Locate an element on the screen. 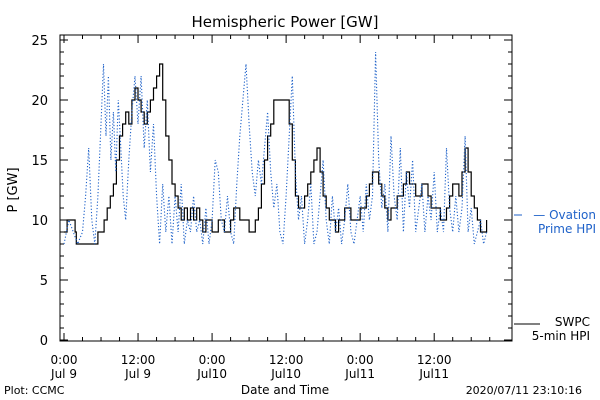 Image resolution: width=600 pixels, height=400 pixels. y-tick-label: 20 is located at coordinates (39, 101).